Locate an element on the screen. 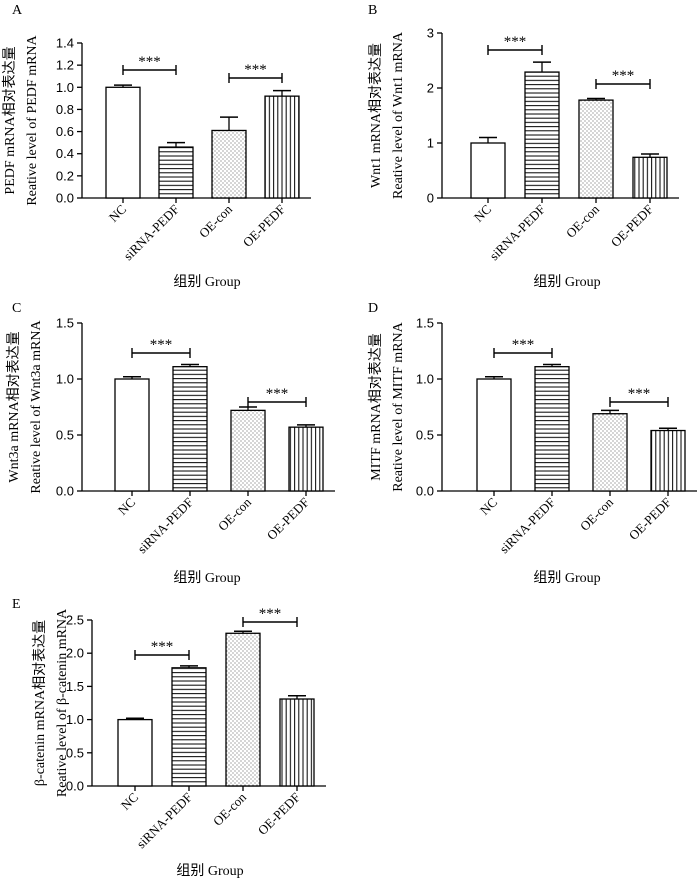 This screenshot has width=700, height=879. y-tick-label: 1 is located at coordinates (430, 143).